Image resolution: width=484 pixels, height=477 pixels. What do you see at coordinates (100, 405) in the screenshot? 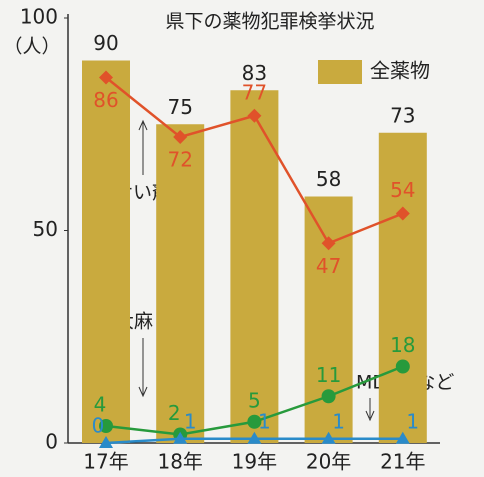
I see `data-label: 4` at bounding box center [100, 405].